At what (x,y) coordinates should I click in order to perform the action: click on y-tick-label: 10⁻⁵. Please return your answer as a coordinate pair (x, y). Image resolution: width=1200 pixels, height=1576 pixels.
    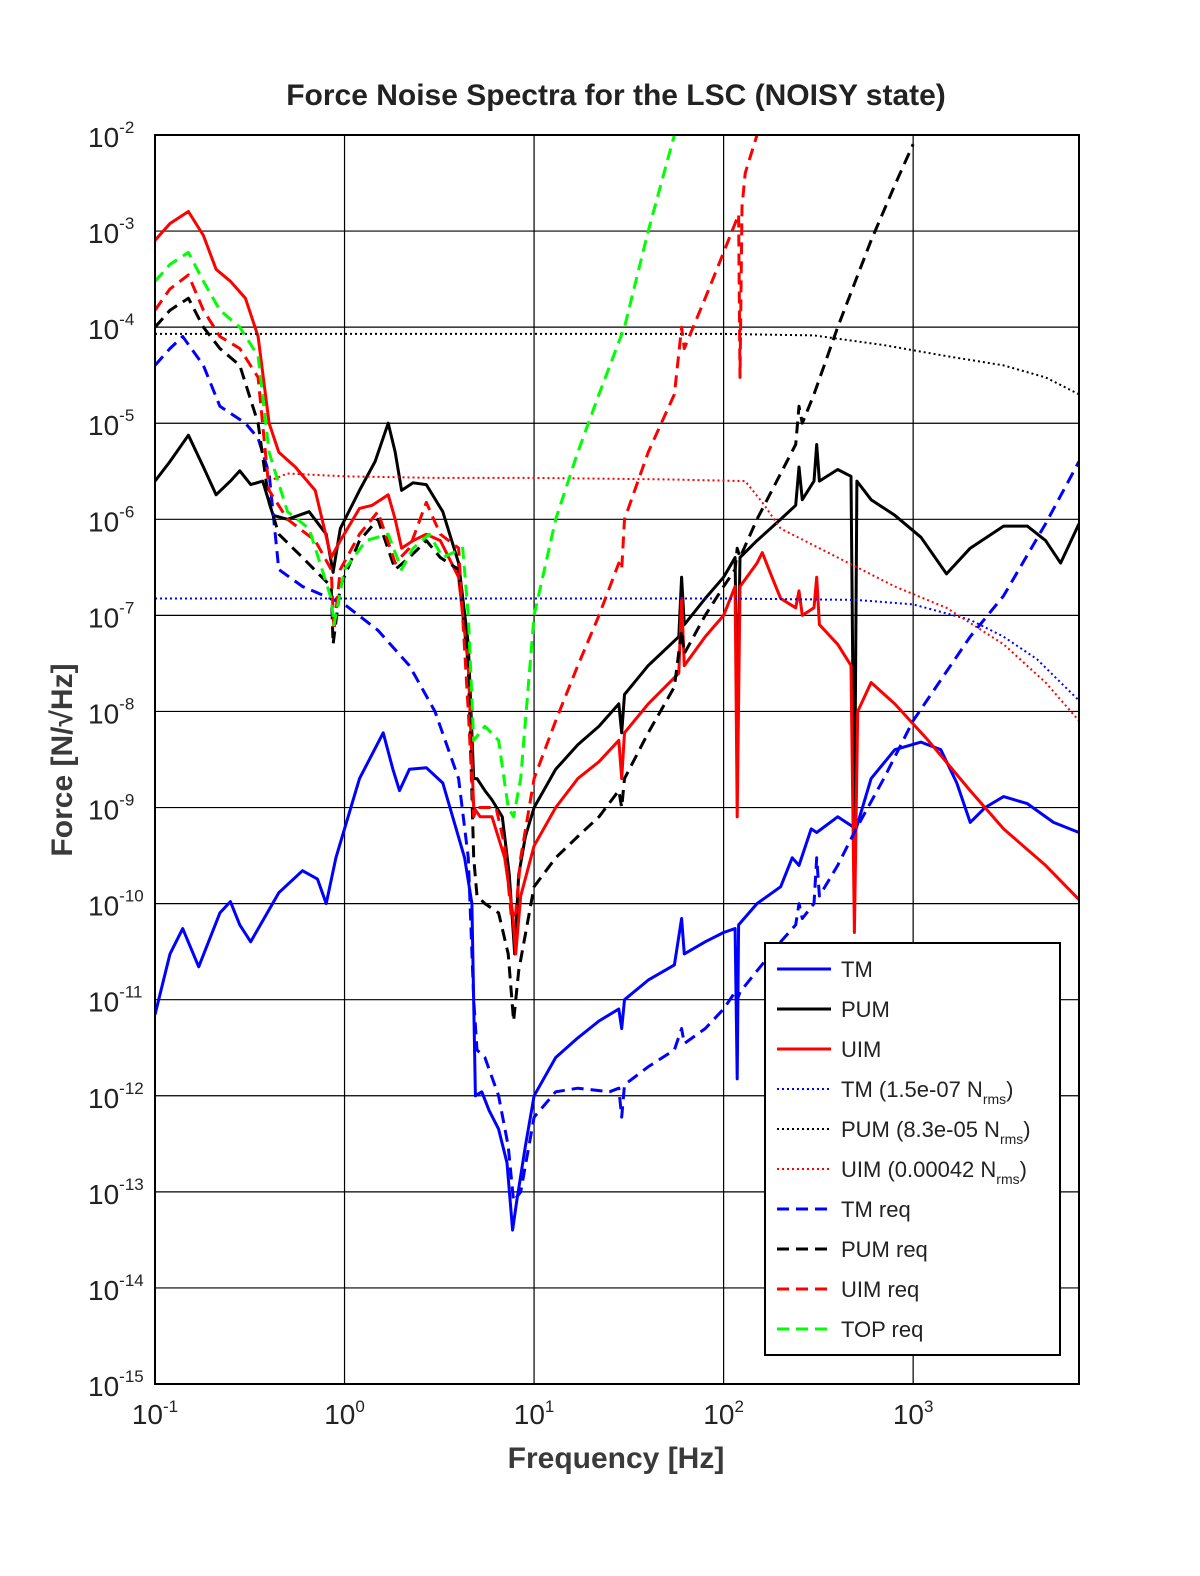
    Looking at the image, I should click on (111, 423).